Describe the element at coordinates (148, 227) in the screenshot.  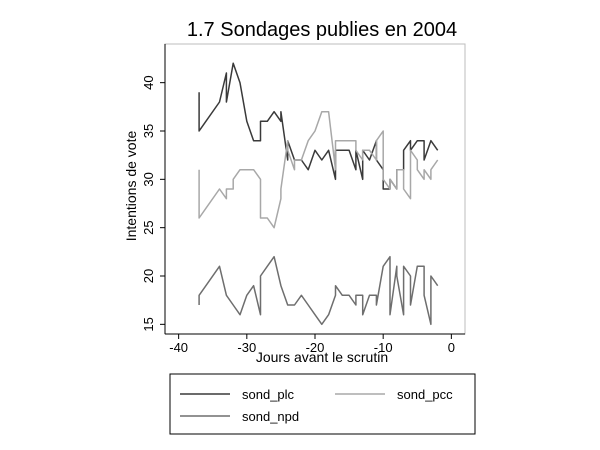
I see `y-tick-label: 25` at that location.